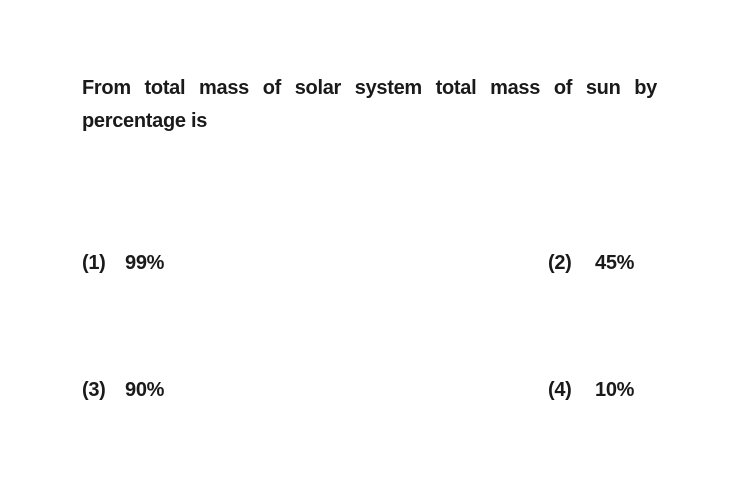 This screenshot has height=500, width=750. Describe the element at coordinates (145, 263) in the screenshot. I see `option-text: 99%` at that location.